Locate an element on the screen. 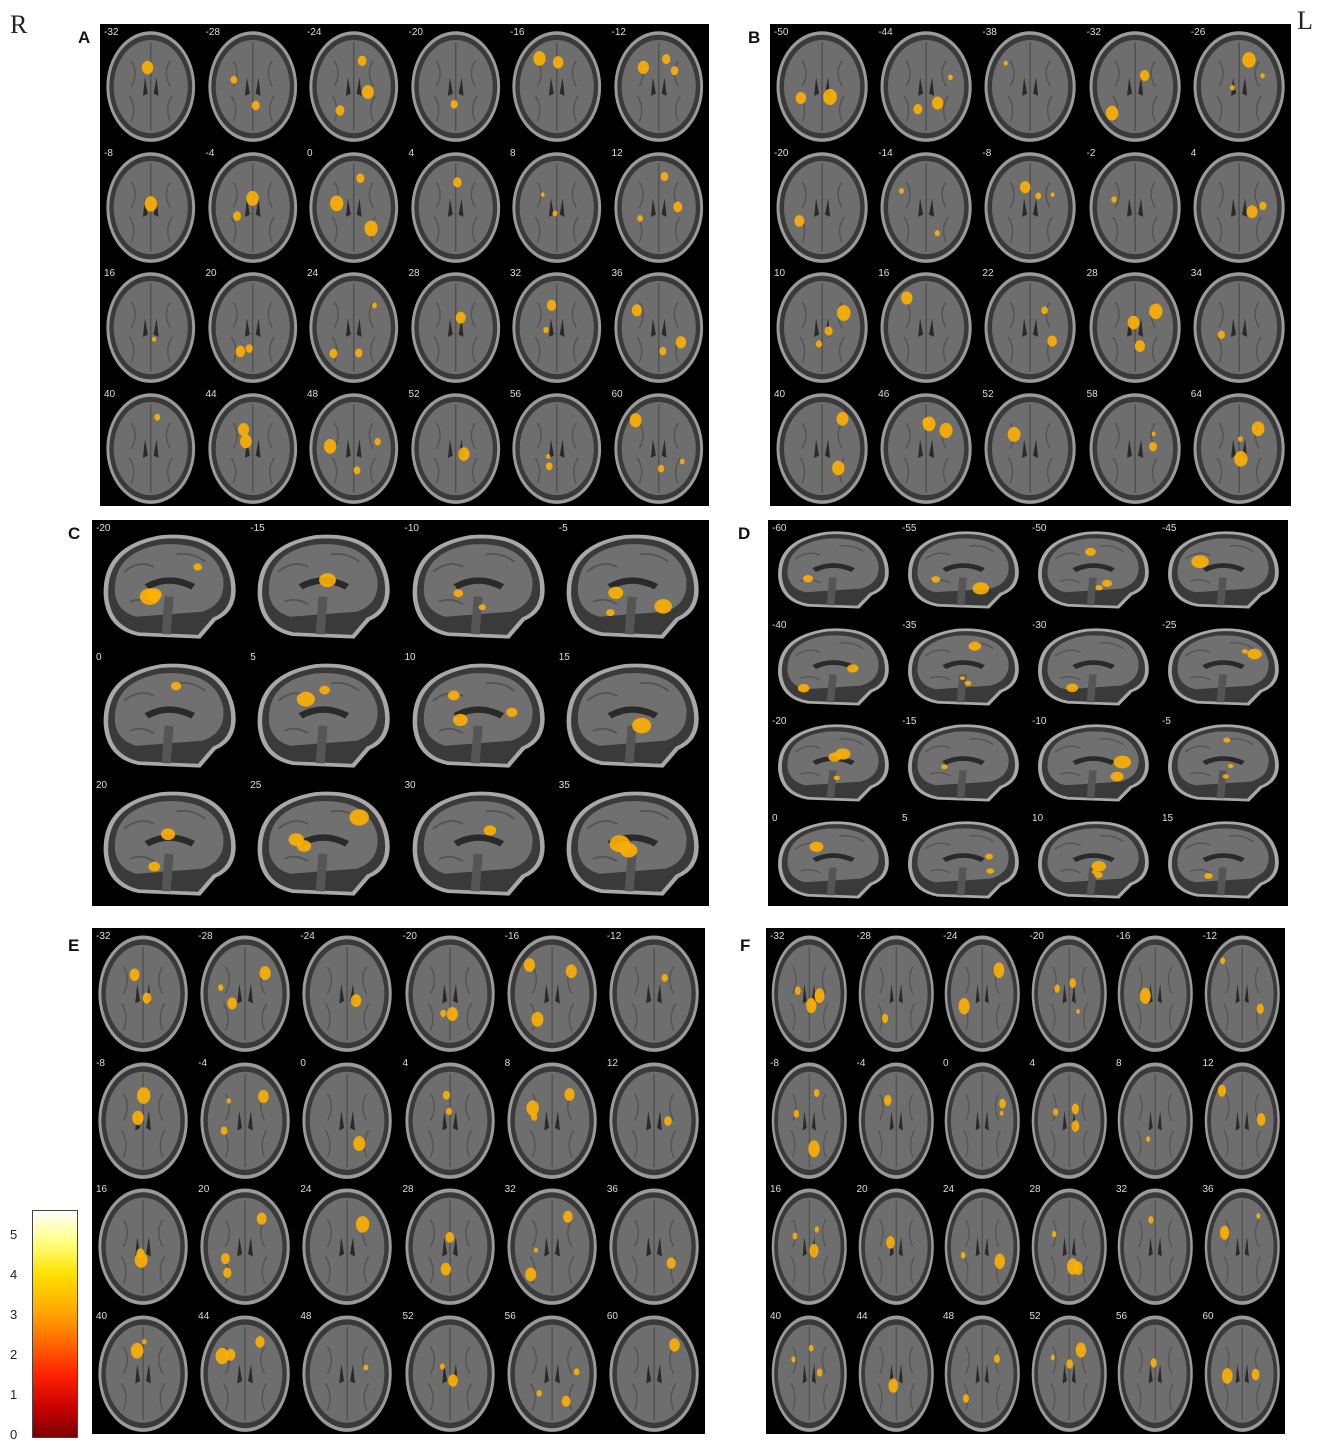  slice-coordinate-label: 48 is located at coordinates (306, 1316).